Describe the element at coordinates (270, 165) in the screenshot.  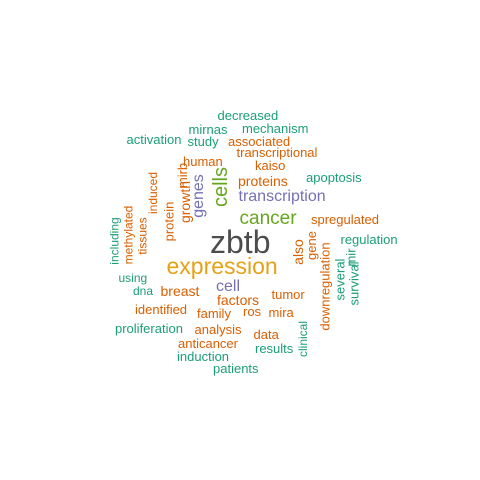
I see `word-kaiso: kaiso` at that location.